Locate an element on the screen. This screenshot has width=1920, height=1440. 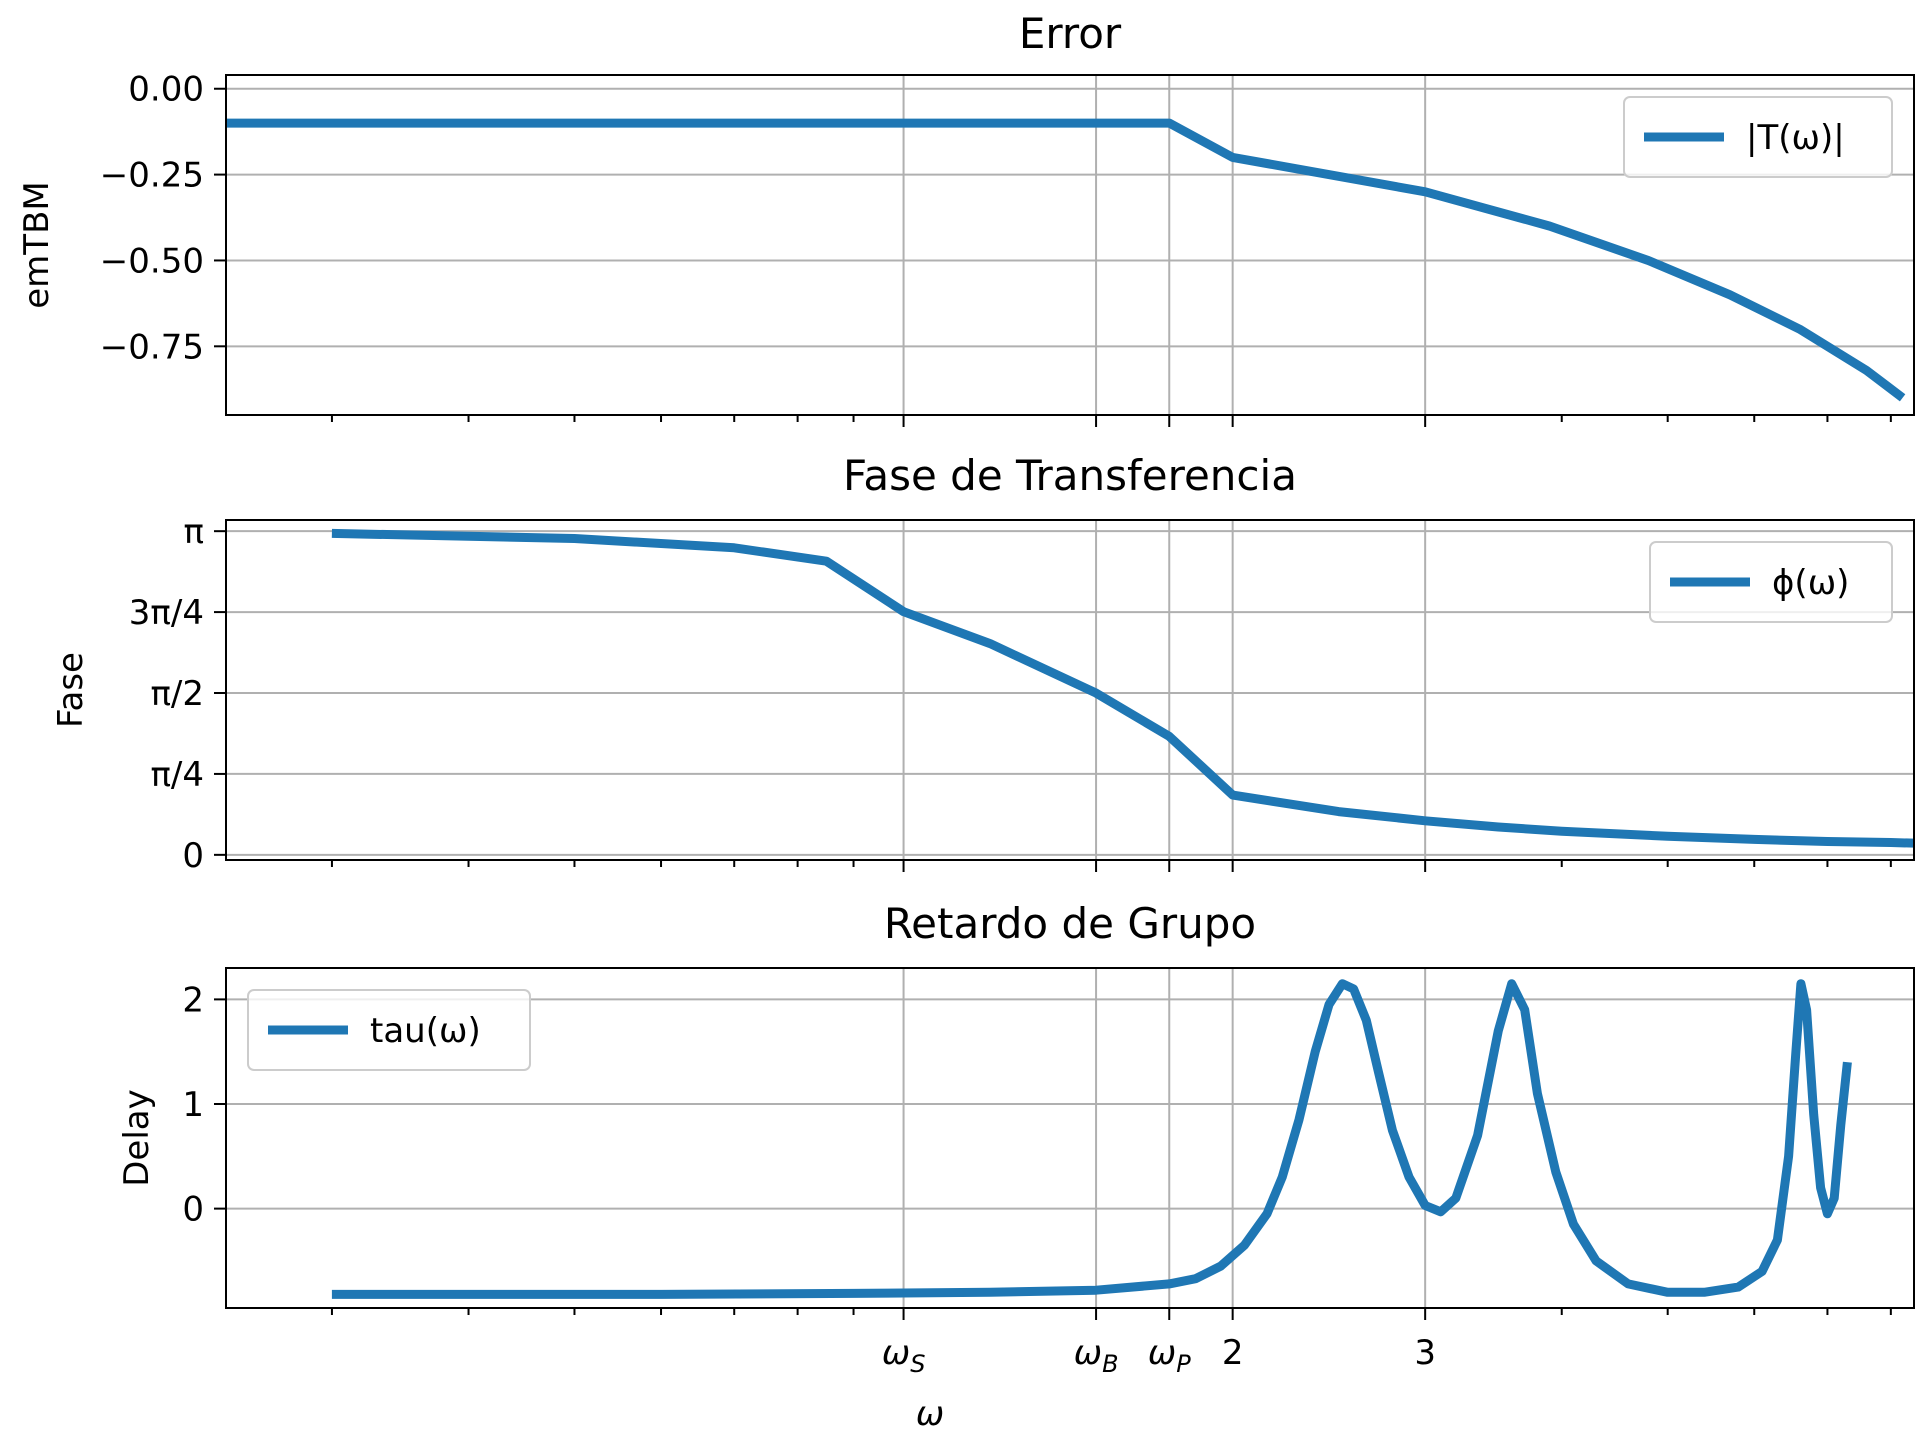
x-tick-label: ωS is located at coordinates (904, 1355).